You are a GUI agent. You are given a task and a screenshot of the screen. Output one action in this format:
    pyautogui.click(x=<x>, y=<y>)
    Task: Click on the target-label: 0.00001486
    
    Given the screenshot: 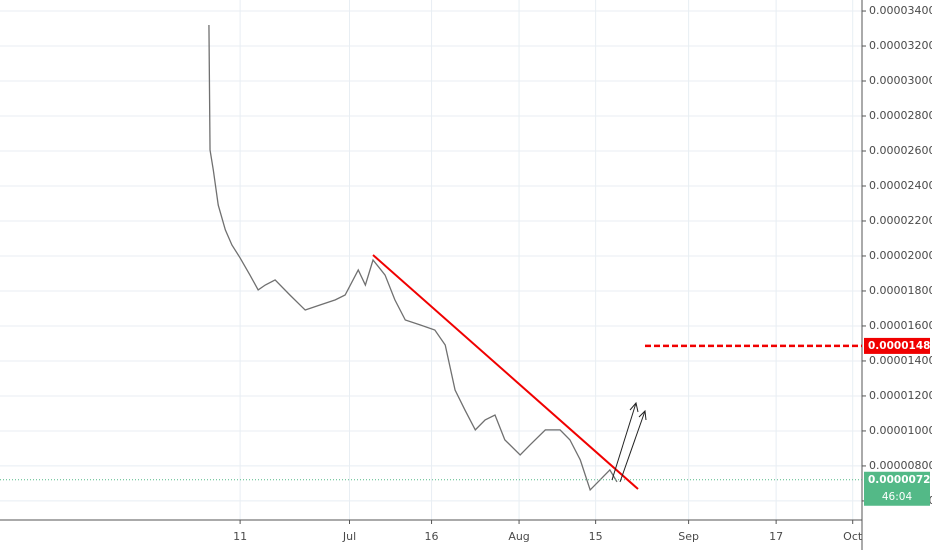 What is the action you would take?
    pyautogui.click(x=900, y=346)
    